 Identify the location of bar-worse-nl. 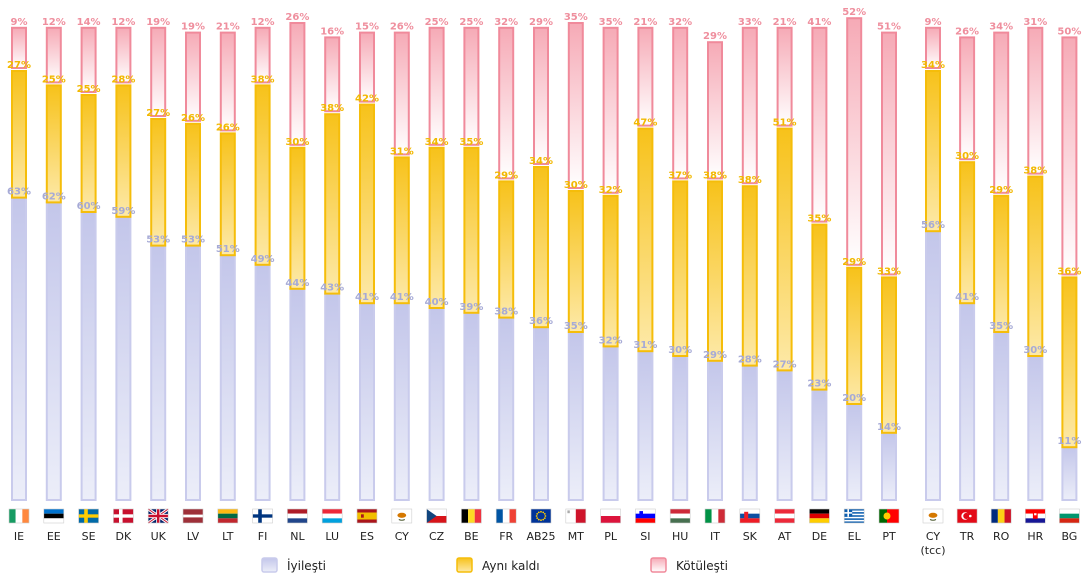
(297, 84).